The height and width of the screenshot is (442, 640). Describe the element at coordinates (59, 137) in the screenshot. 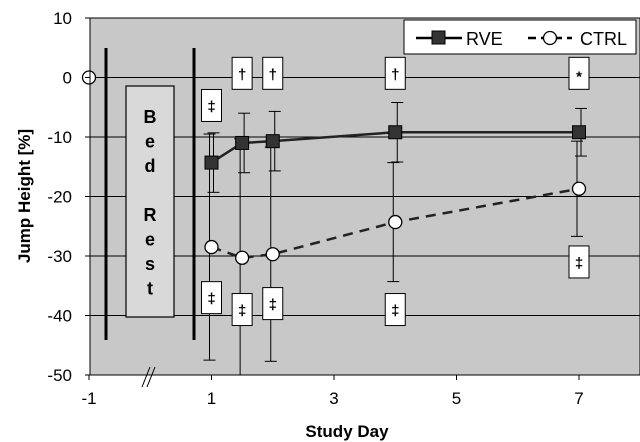

I see `y-tick-label: -10` at that location.